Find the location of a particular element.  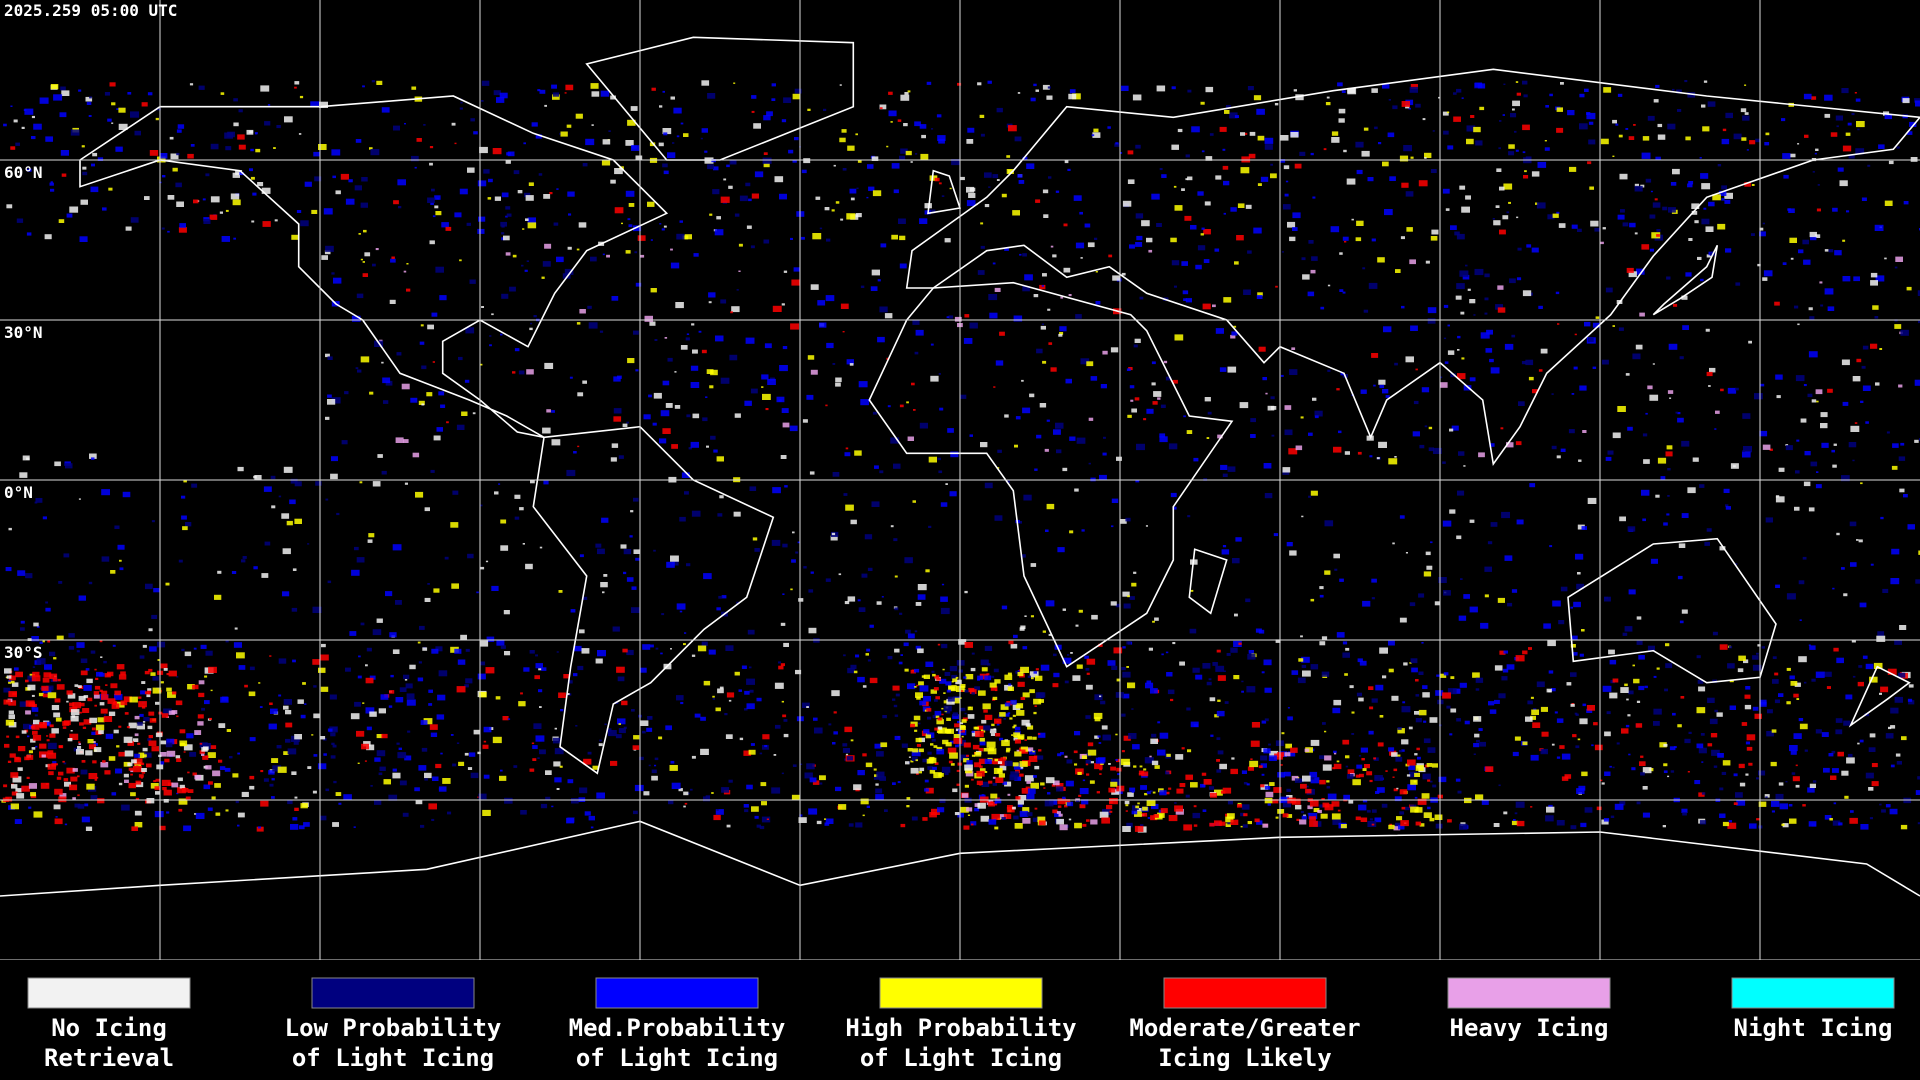

legend-swatch is located at coordinates (1529, 993).